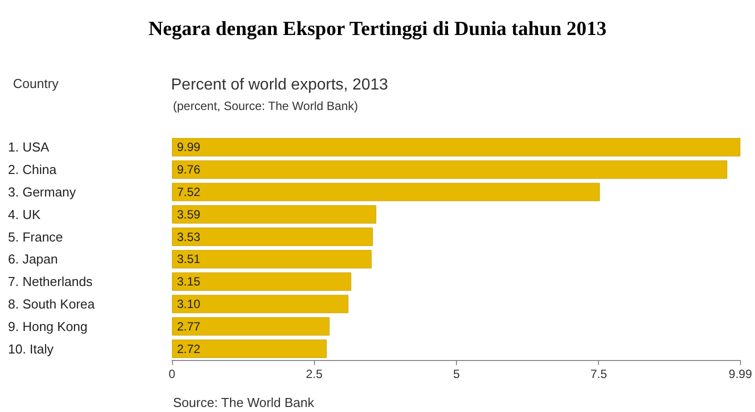  Describe the element at coordinates (189, 147) in the screenshot. I see `data-label: 9.99` at that location.